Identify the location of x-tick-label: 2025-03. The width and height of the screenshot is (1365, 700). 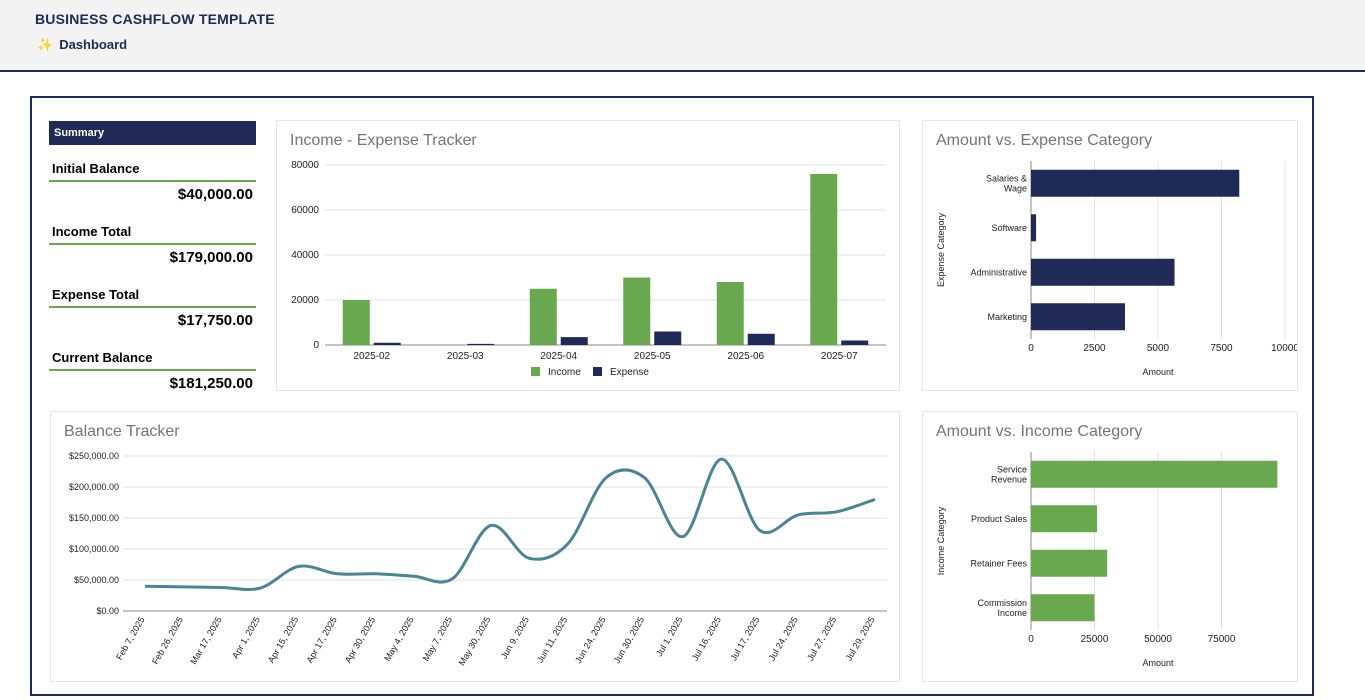
(465, 356).